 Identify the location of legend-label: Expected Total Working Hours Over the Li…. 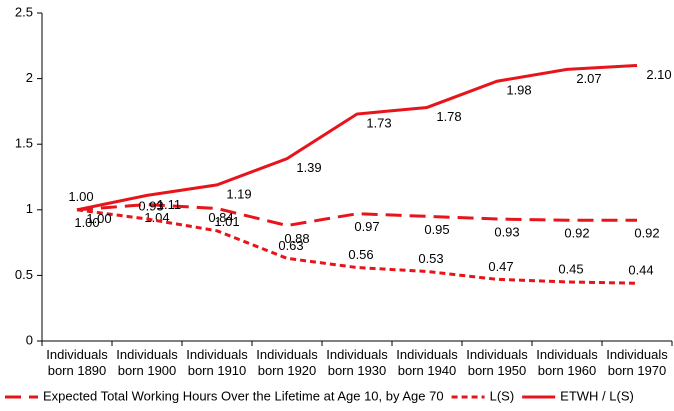
(243, 395).